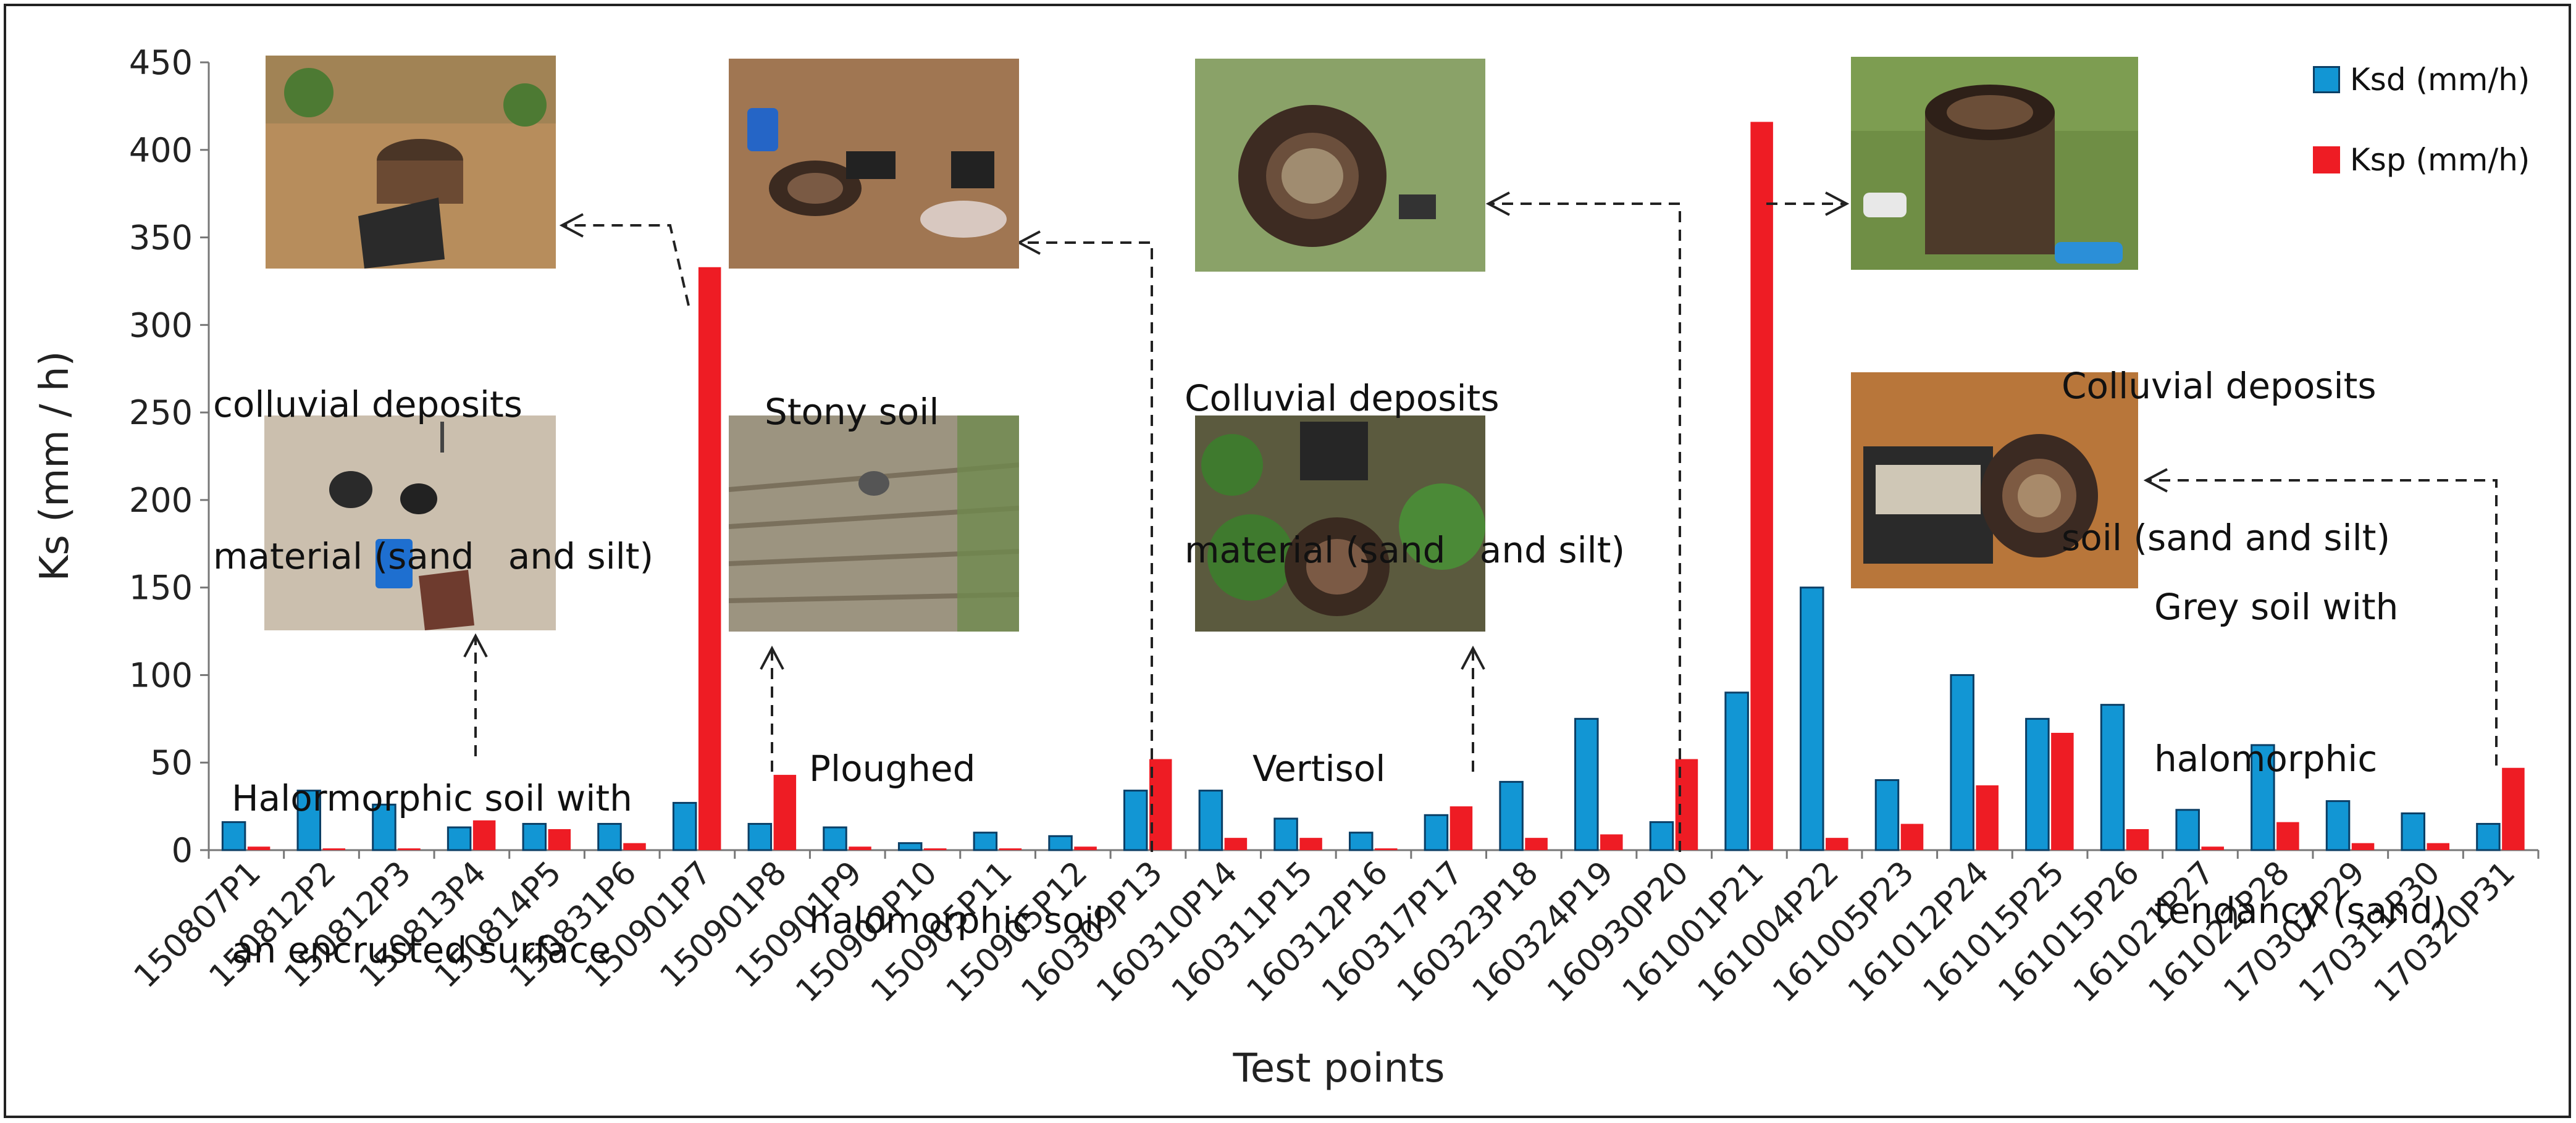  I want to click on photo-colluvial-p20, so click(1340, 165).